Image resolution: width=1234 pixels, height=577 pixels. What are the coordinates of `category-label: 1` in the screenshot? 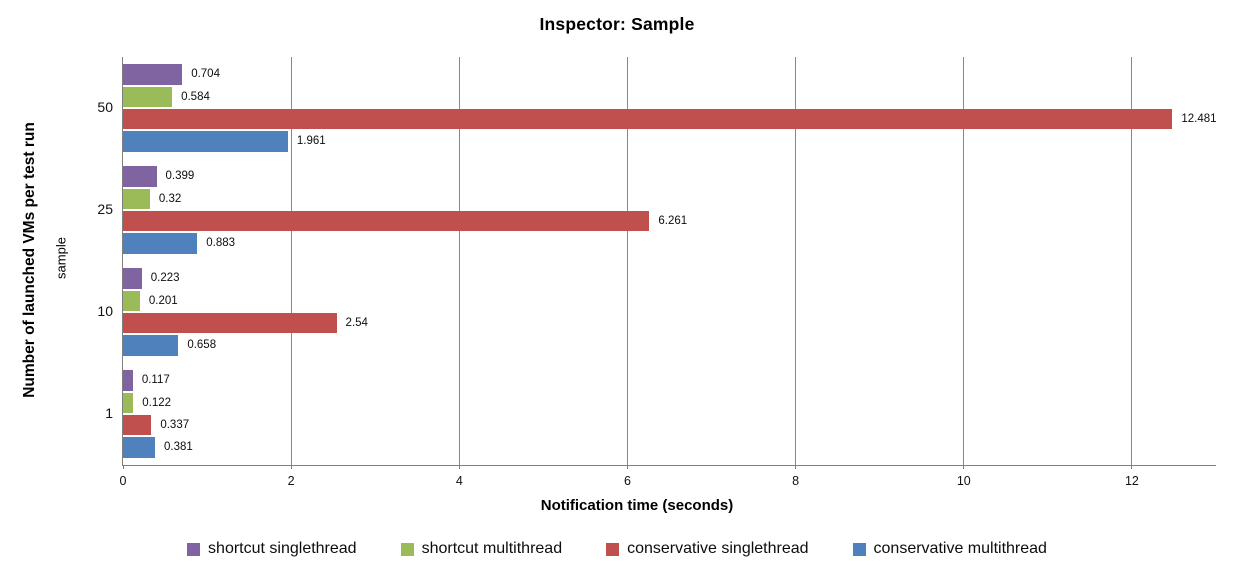 It's located at (109, 413).